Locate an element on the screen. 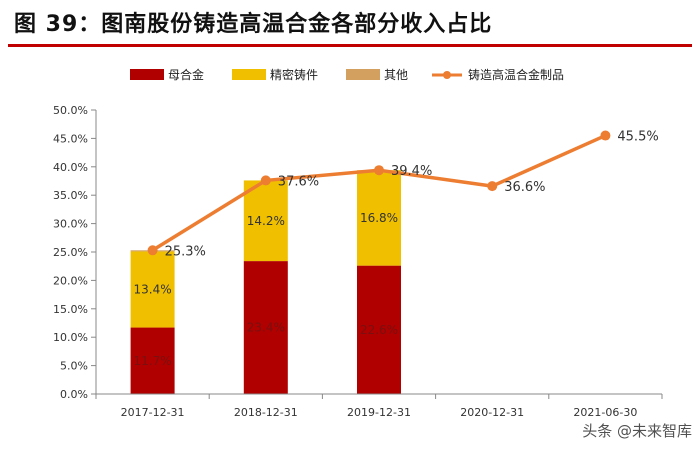 The width and height of the screenshot is (700, 451). y-tick-label: 15.0% is located at coordinates (70, 309).